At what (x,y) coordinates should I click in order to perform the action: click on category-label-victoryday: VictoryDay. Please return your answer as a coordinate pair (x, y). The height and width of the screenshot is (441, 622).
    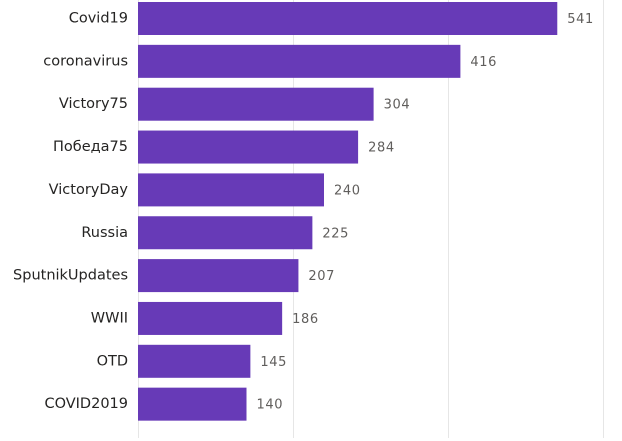
    Looking at the image, I should click on (89, 190).